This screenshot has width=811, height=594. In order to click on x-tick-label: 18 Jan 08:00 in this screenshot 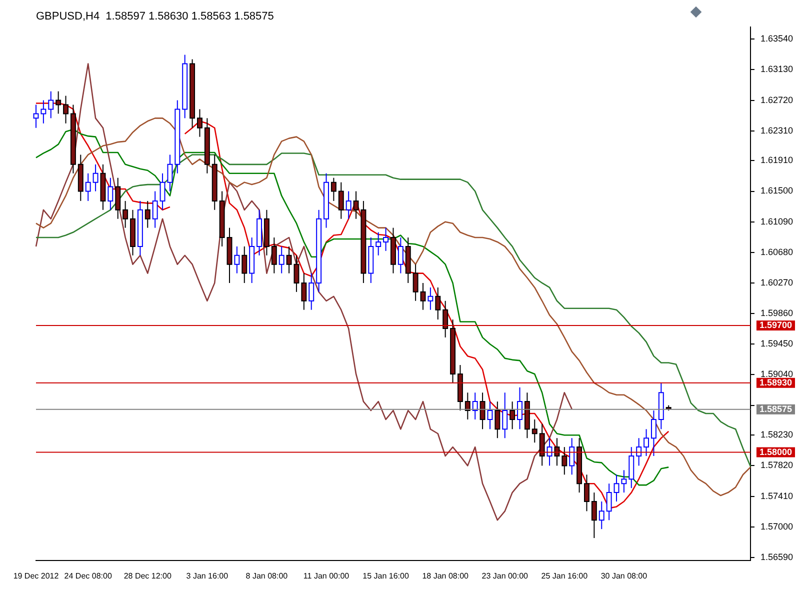, I will do `click(446, 575)`.